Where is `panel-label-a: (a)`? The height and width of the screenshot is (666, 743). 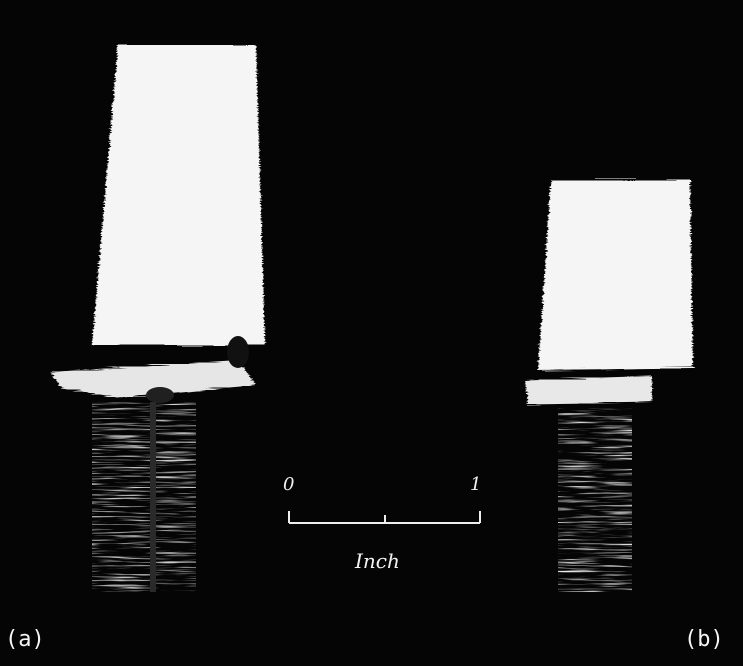
panel-label-a: (a) is located at coordinates (25, 639).